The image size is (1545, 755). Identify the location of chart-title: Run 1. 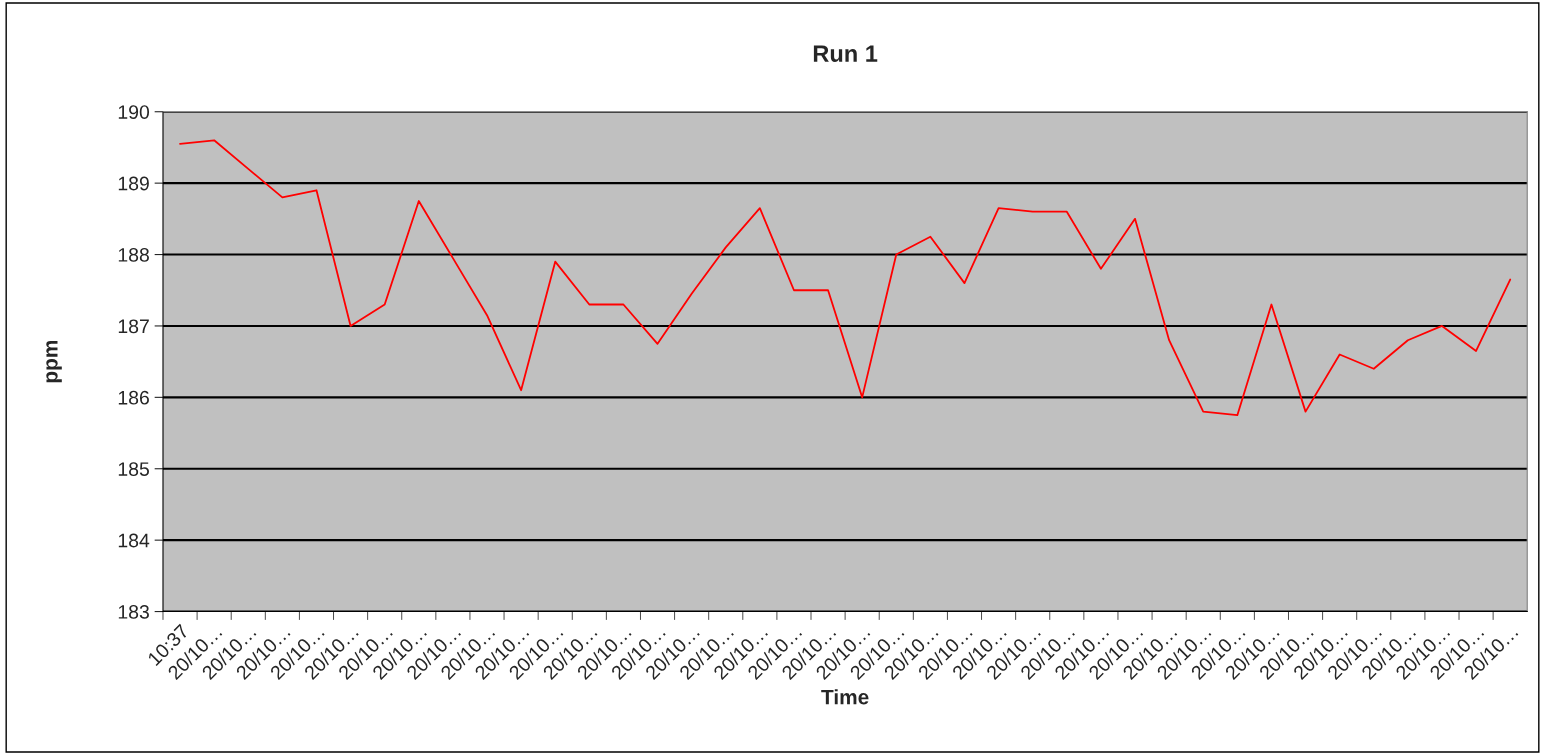
(845, 53).